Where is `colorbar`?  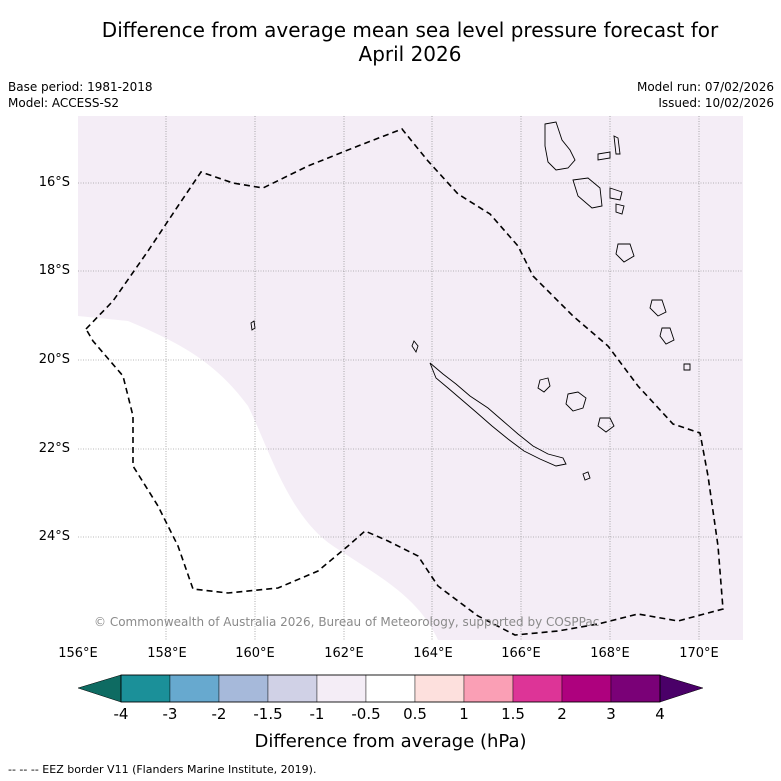
colorbar is located at coordinates (391, 688).